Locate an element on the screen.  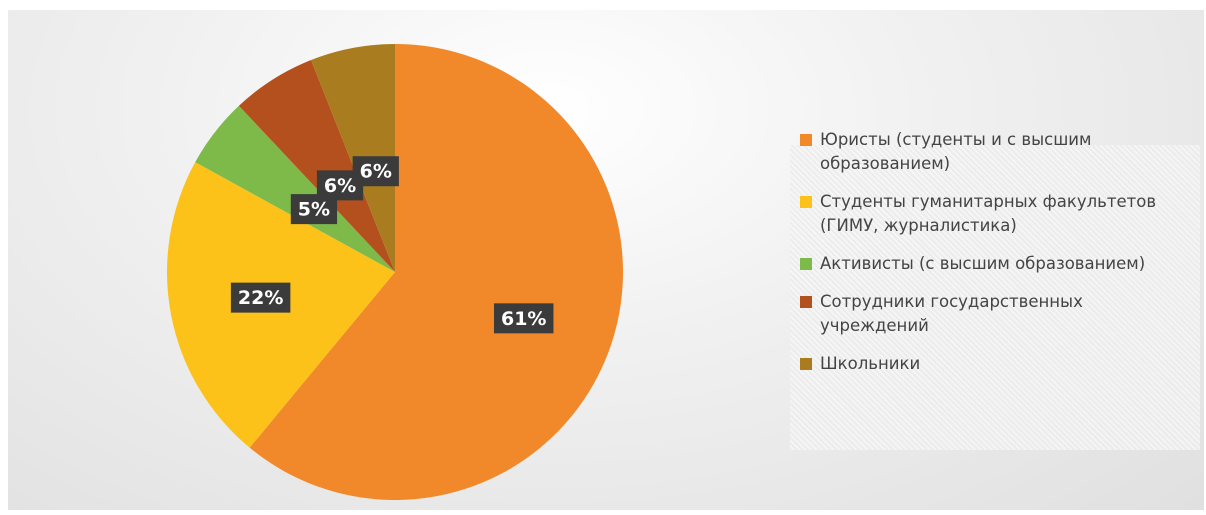
legend-label: Школьники is located at coordinates (870, 363).